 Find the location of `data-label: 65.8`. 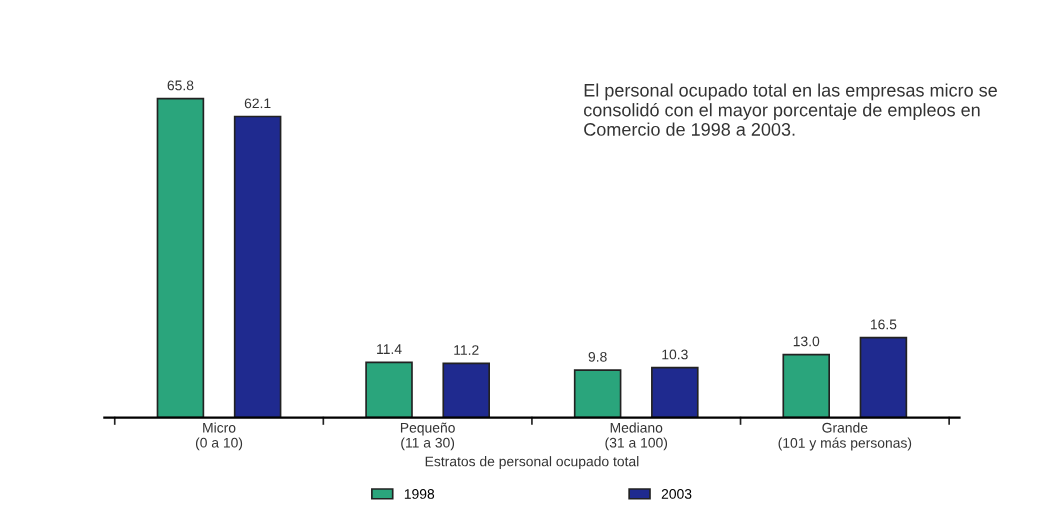

data-label: 65.8 is located at coordinates (180, 85).